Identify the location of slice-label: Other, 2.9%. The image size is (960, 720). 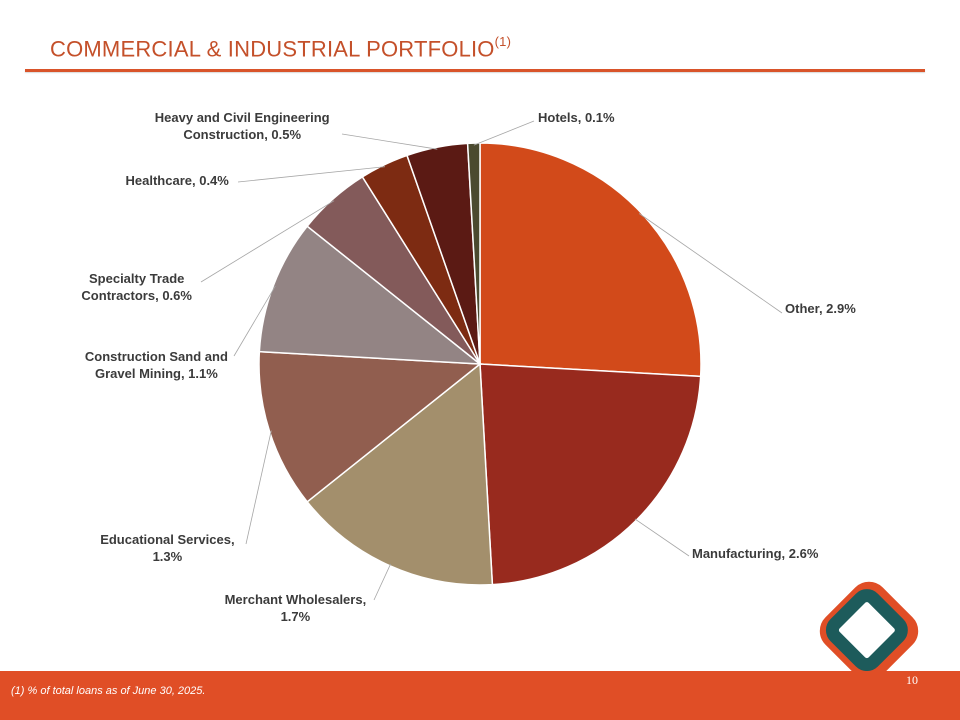
(820, 308).